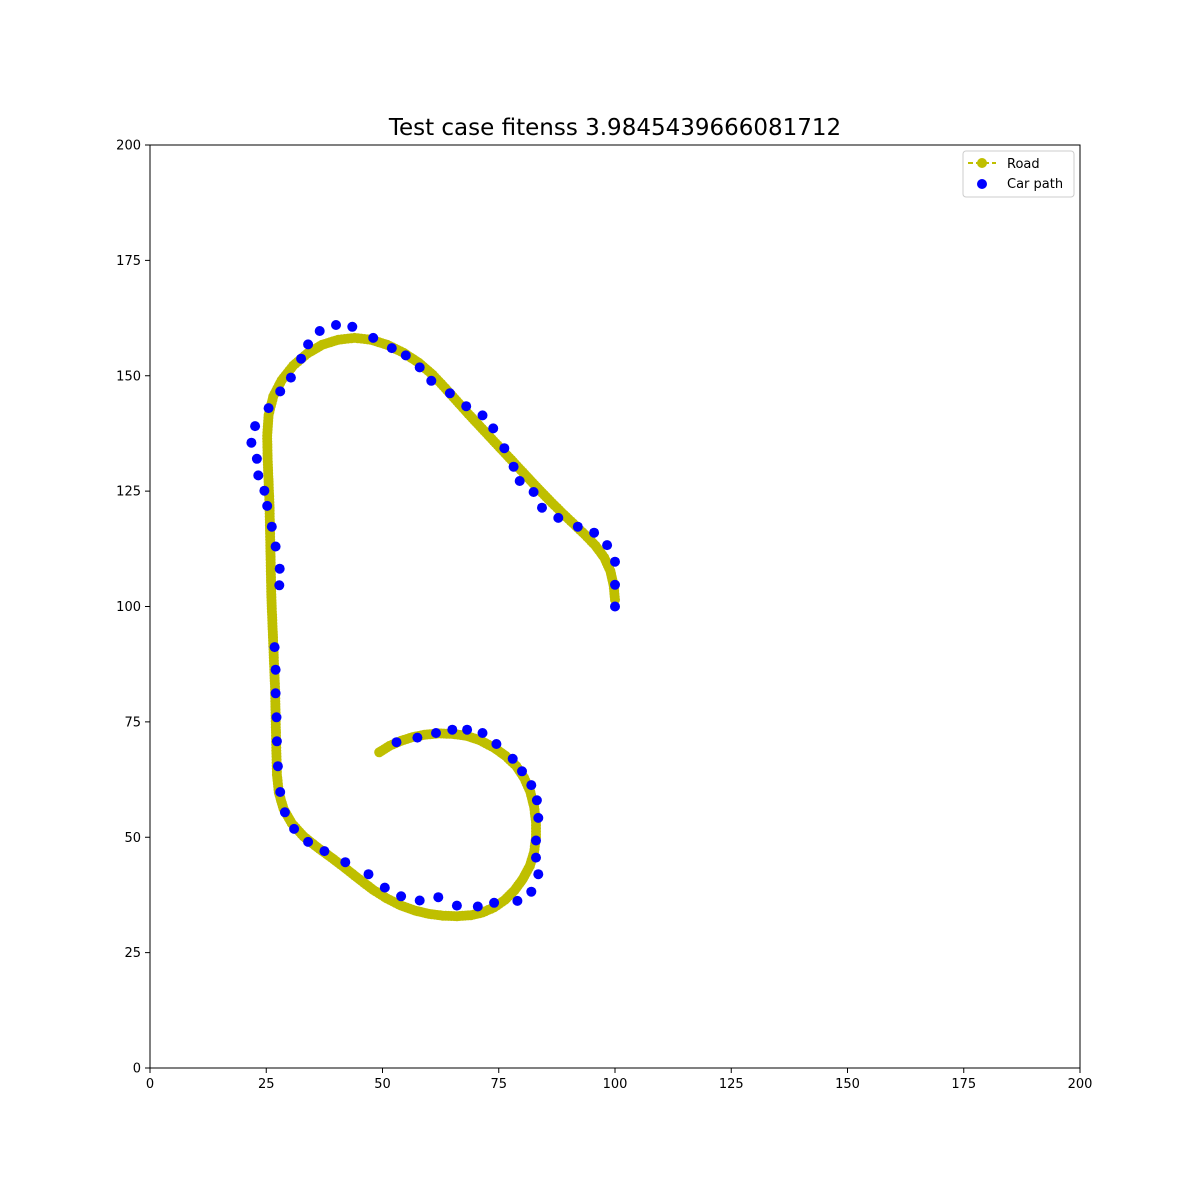 The image size is (1200, 1200). What do you see at coordinates (615, 599) in the screenshot?
I see `road-point` at bounding box center [615, 599].